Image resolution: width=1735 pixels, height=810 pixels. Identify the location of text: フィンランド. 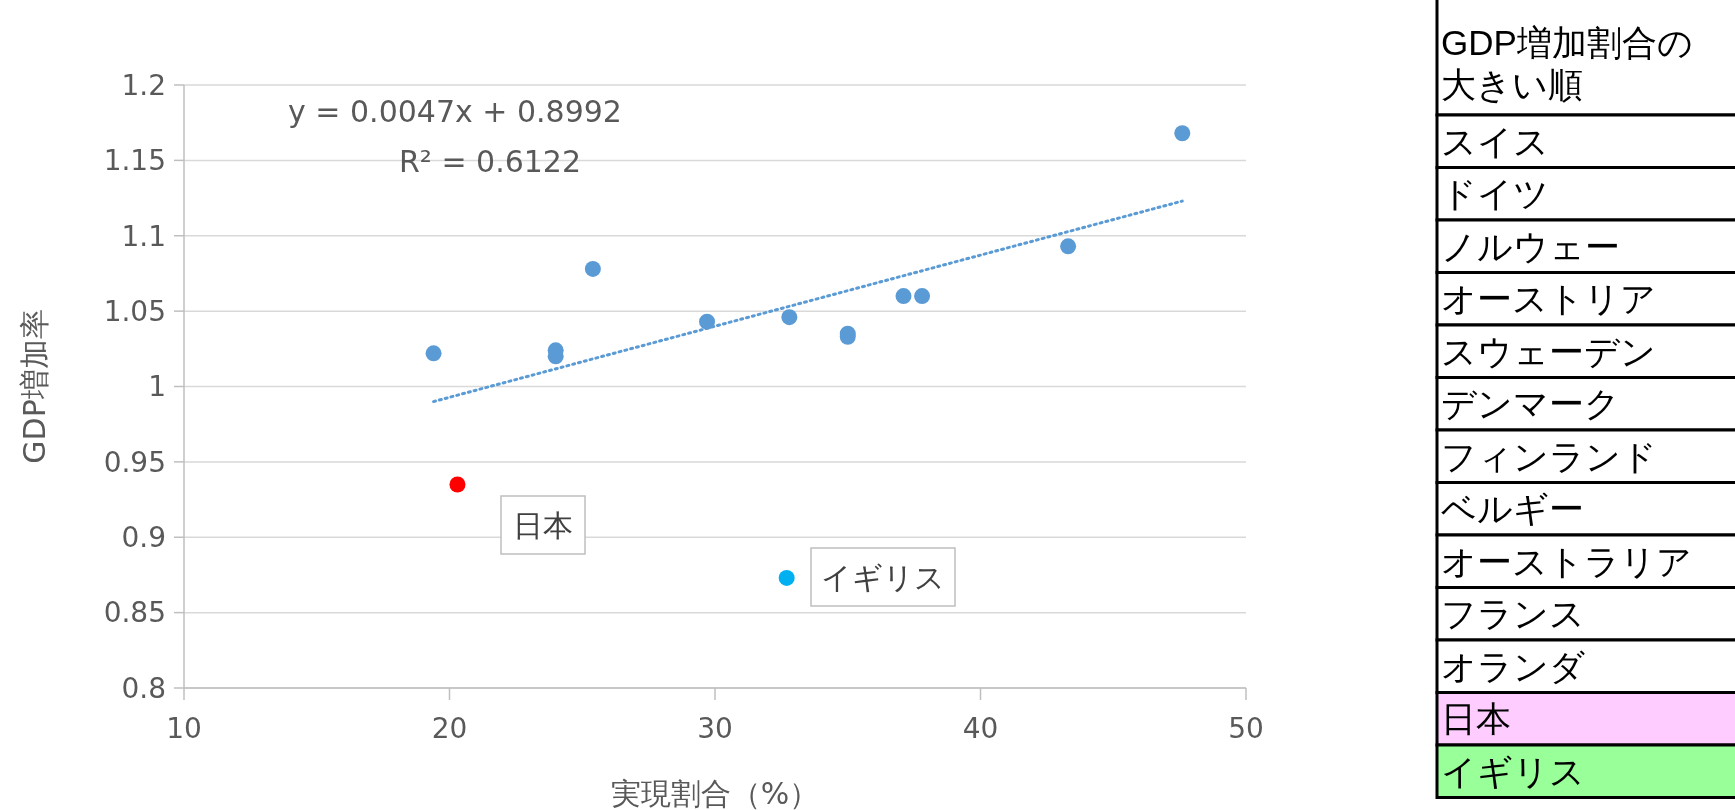
(1549, 456).